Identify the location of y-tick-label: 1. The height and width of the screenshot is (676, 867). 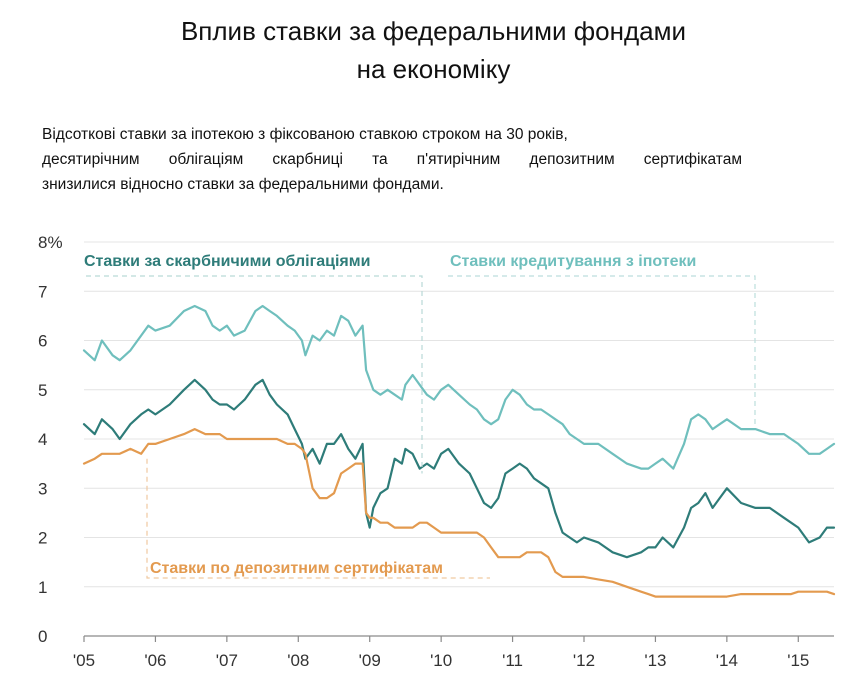
(42, 587).